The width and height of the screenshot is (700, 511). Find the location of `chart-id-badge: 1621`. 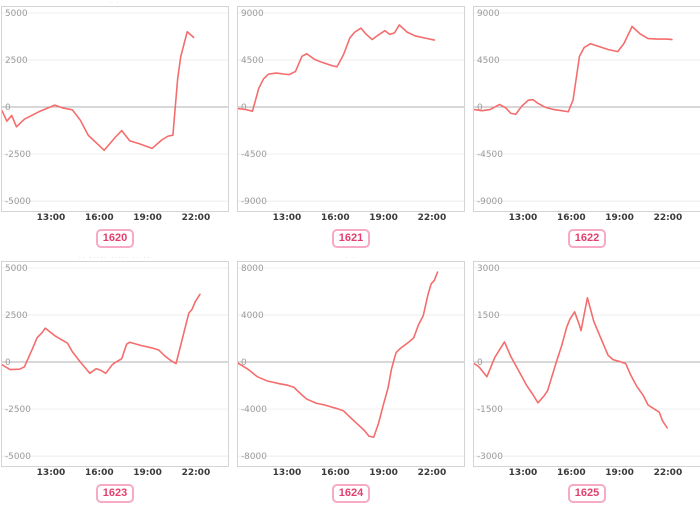

chart-id-badge: 1621 is located at coordinates (351, 238).